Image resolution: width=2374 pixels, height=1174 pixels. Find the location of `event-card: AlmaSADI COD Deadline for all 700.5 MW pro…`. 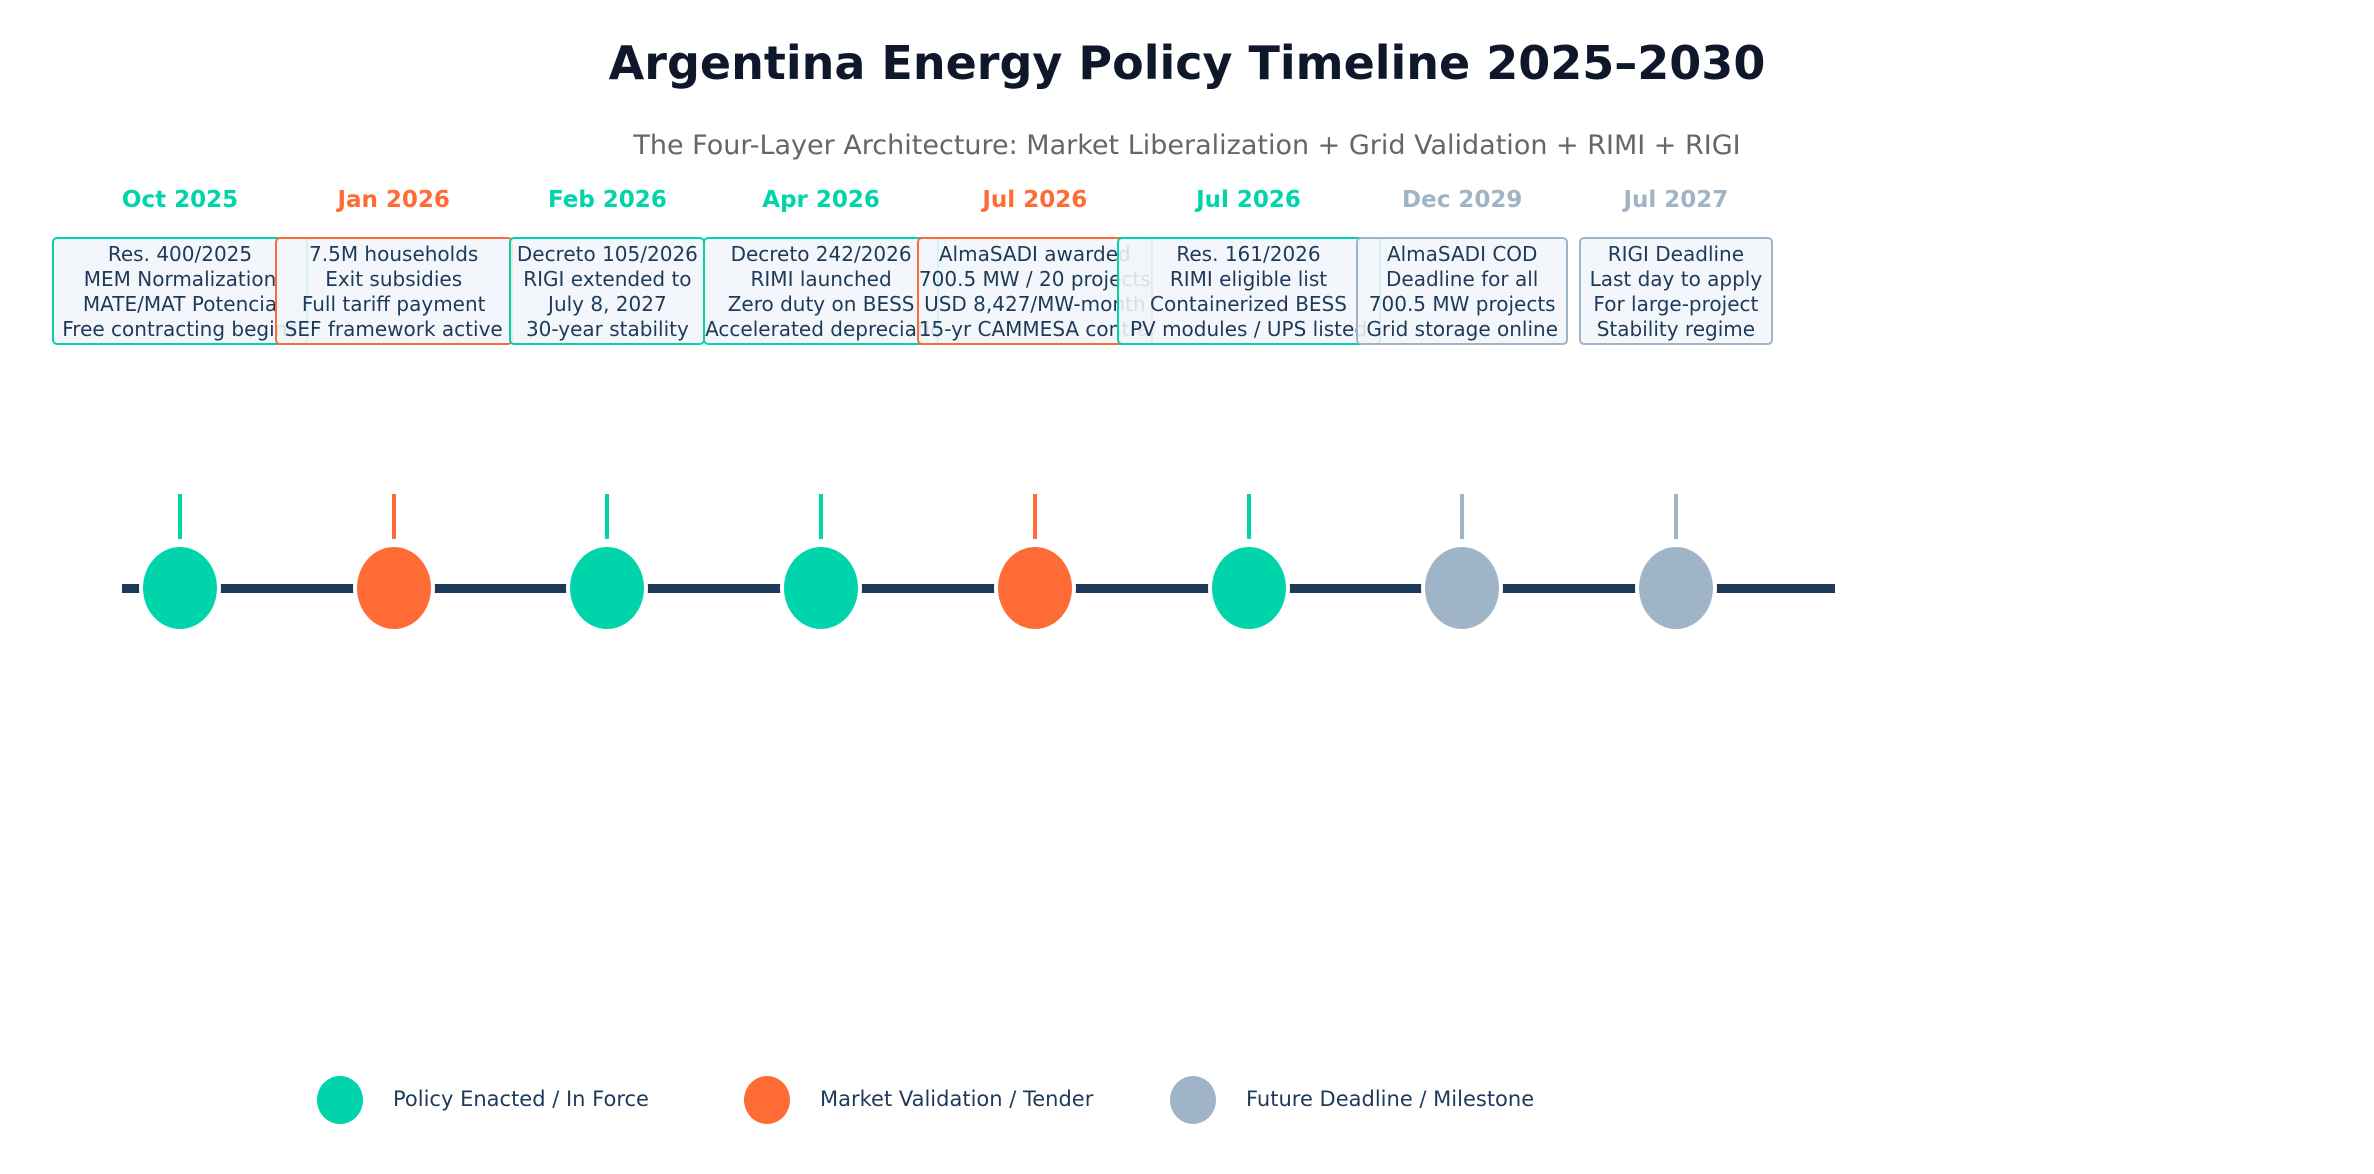

event-card: AlmaSADI COD Deadline for all 700.5 MW pro… is located at coordinates (1462, 291).